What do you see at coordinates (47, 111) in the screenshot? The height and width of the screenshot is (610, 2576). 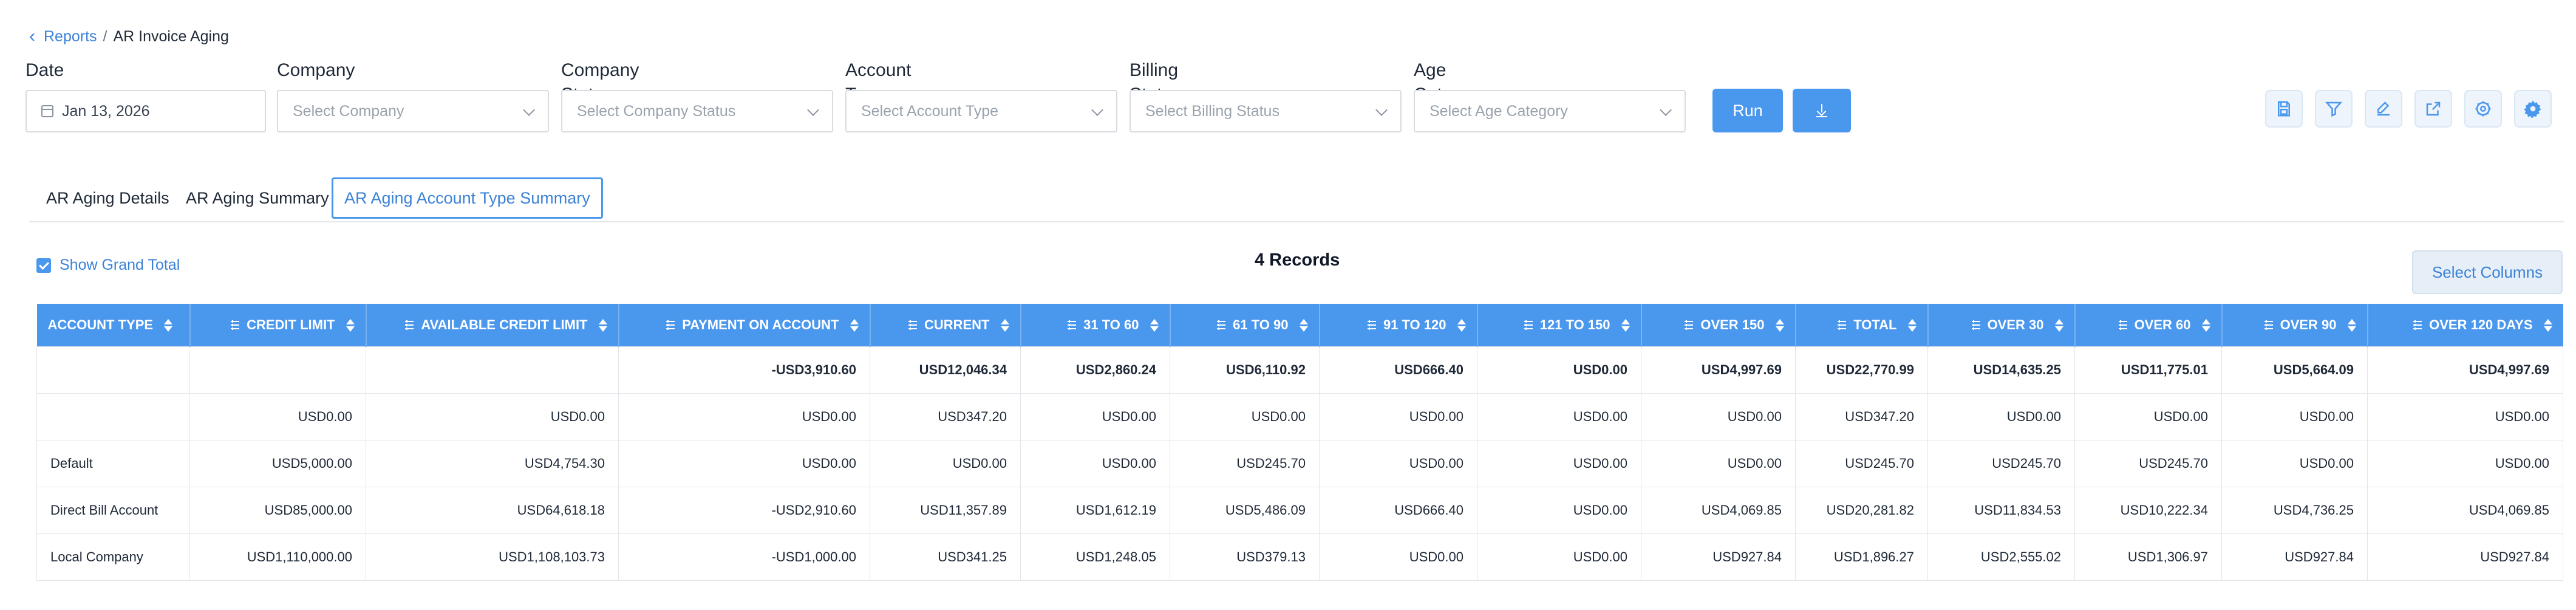 I see `calendar-icon` at bounding box center [47, 111].